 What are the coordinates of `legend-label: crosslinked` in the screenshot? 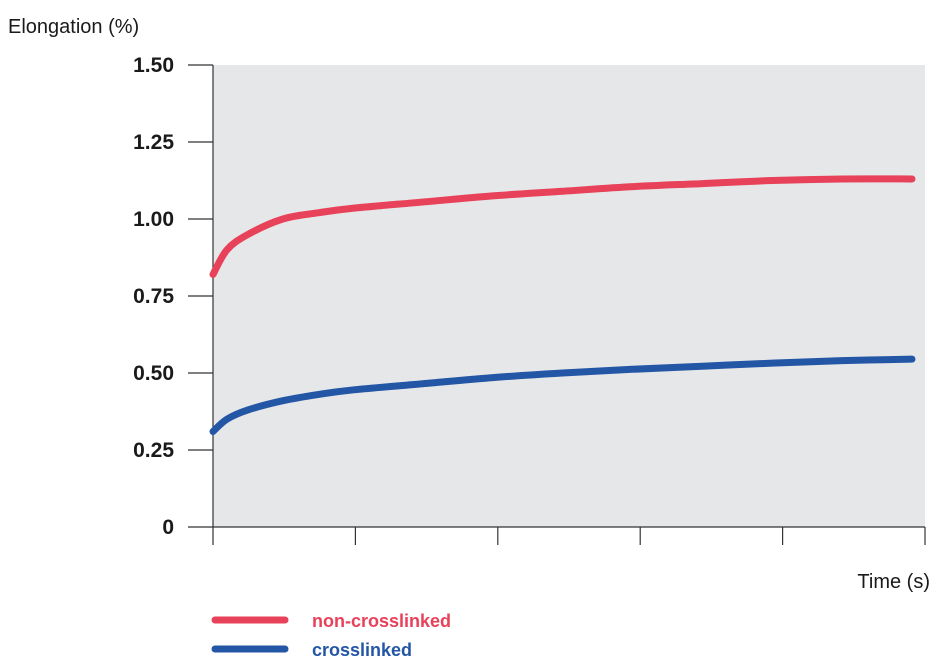 It's located at (362, 649).